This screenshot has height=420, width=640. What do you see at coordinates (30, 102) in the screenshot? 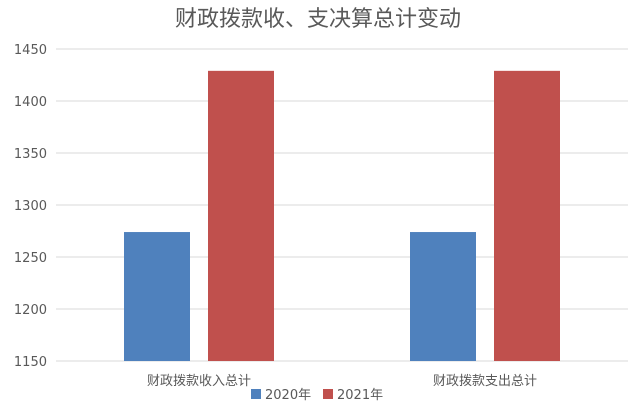
I see `y-tick-label: 1400` at bounding box center [30, 102].